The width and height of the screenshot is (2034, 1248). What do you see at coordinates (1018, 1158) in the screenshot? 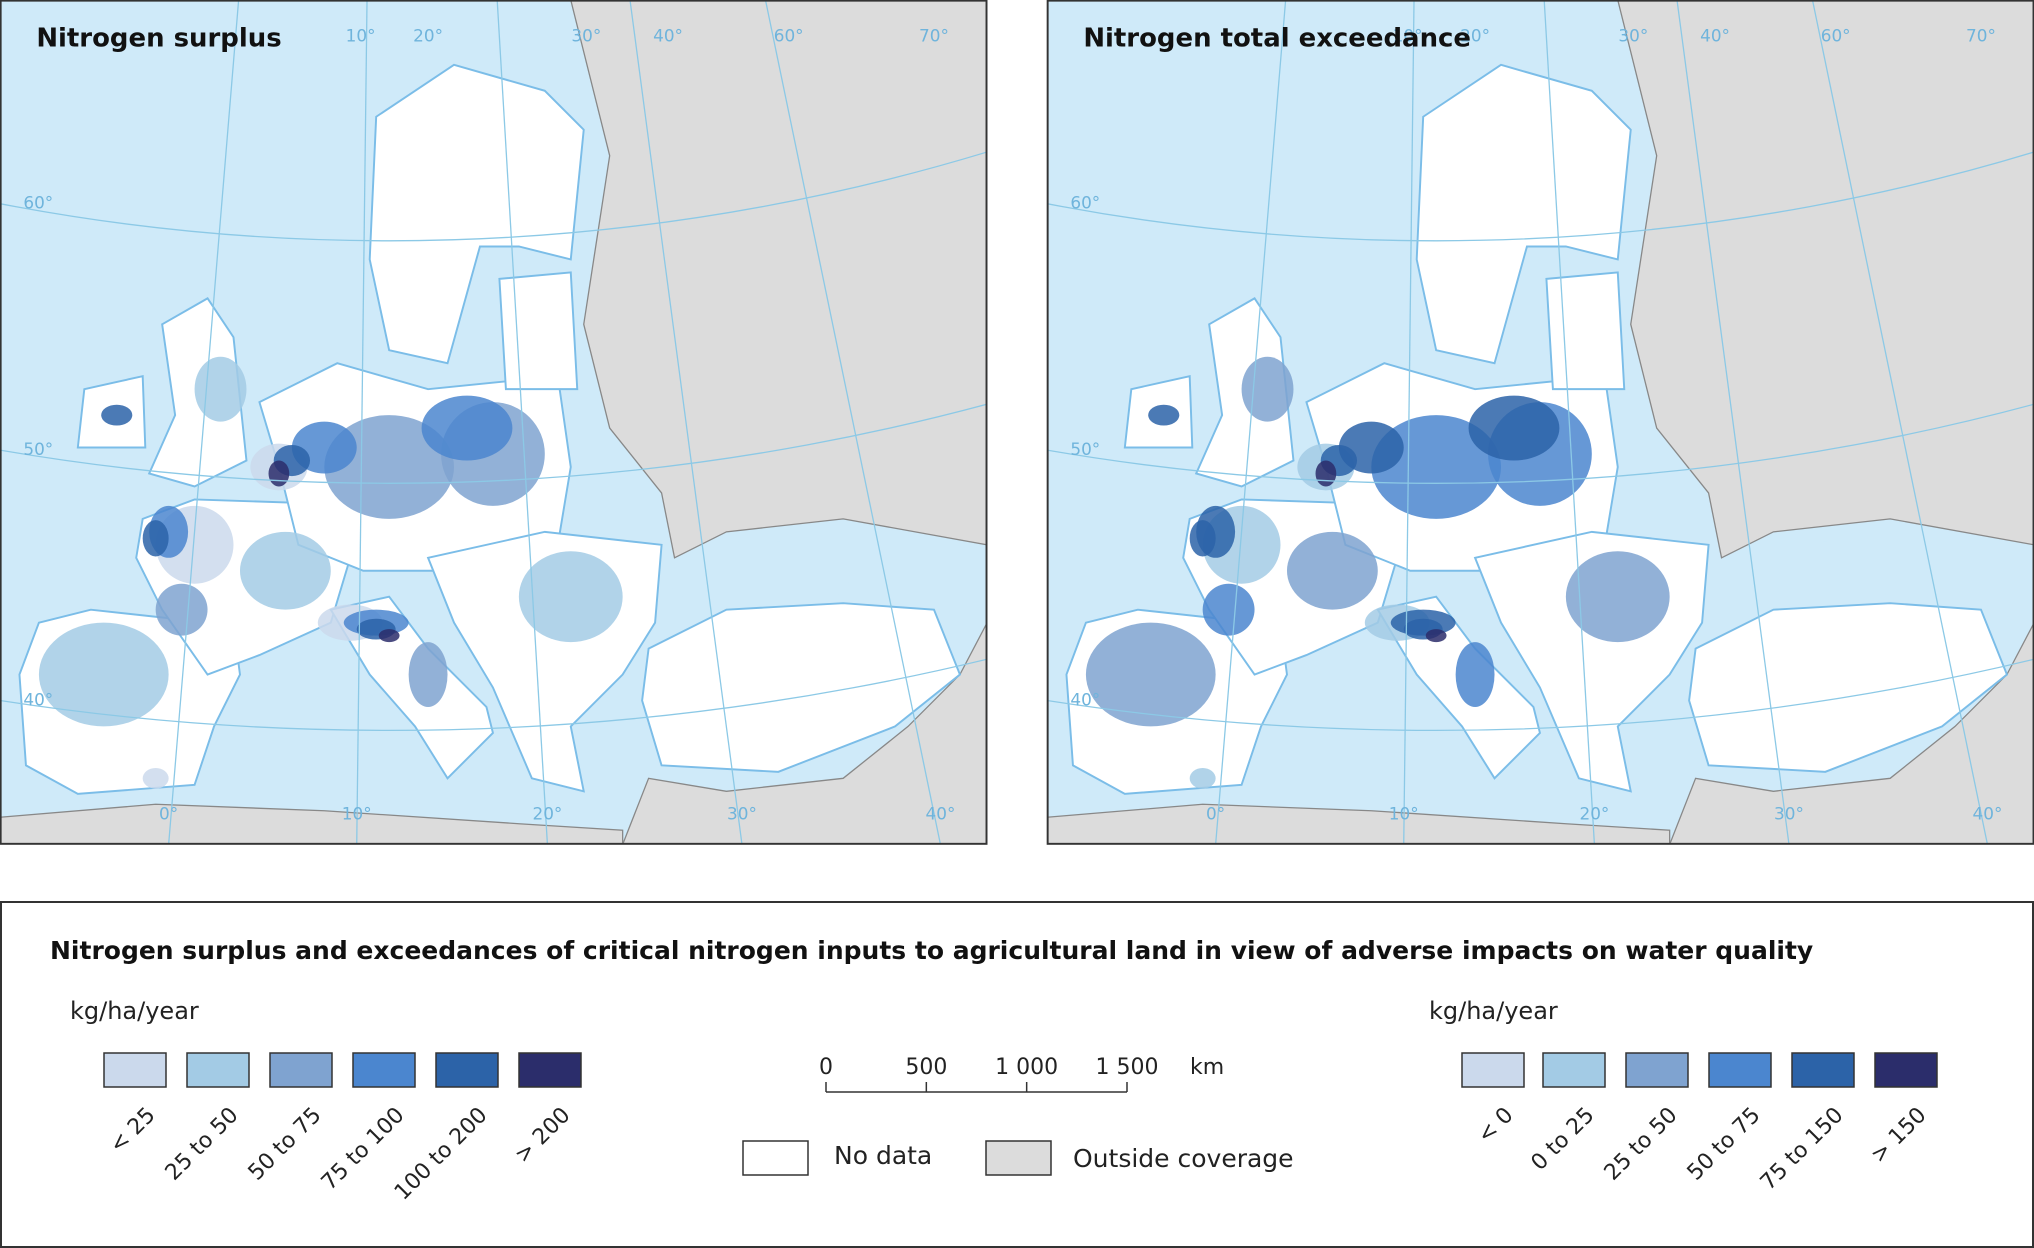
I see `outside-coverage-swatch` at bounding box center [1018, 1158].